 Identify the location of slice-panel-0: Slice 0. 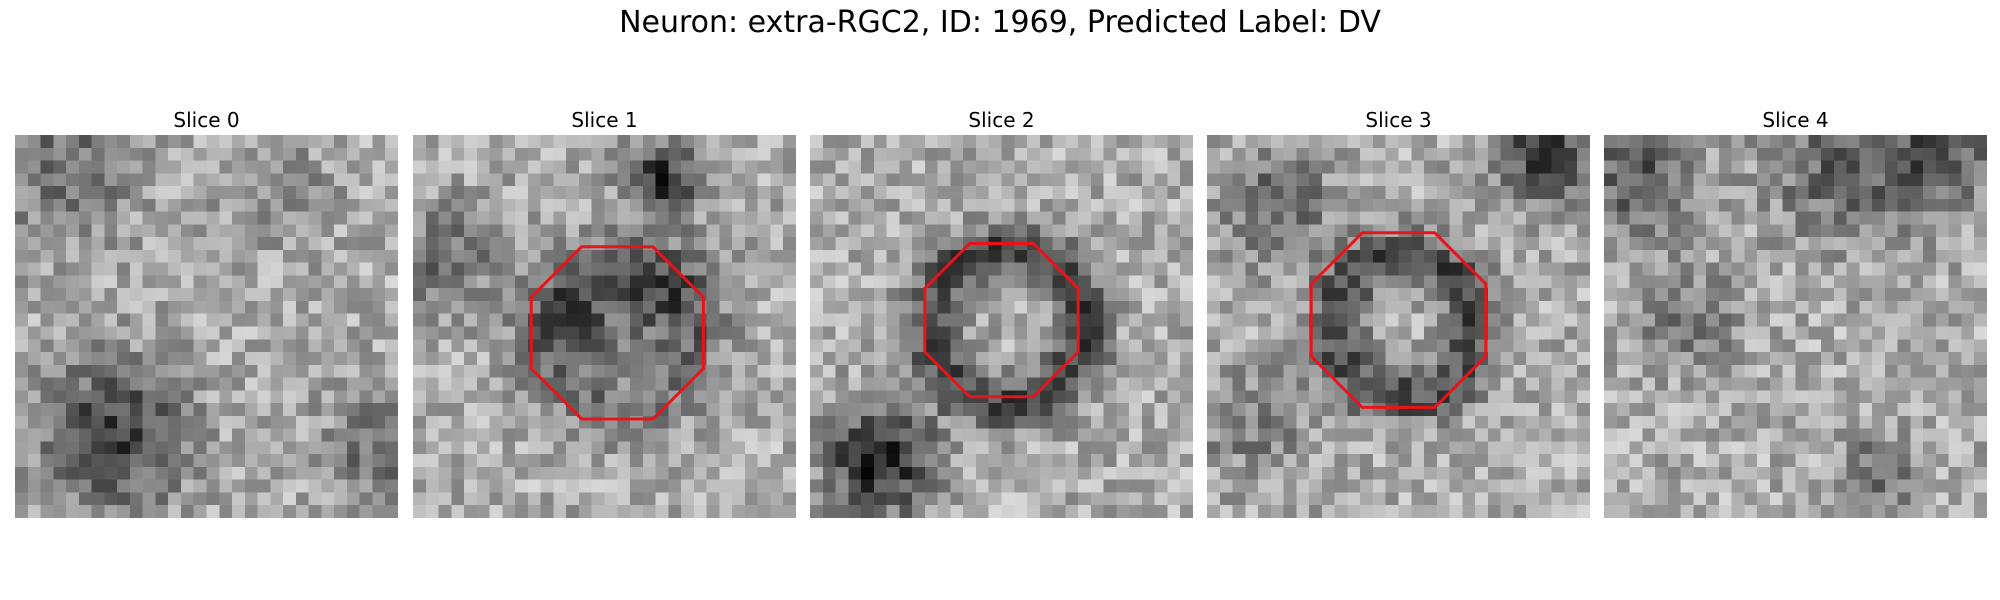
(206, 313).